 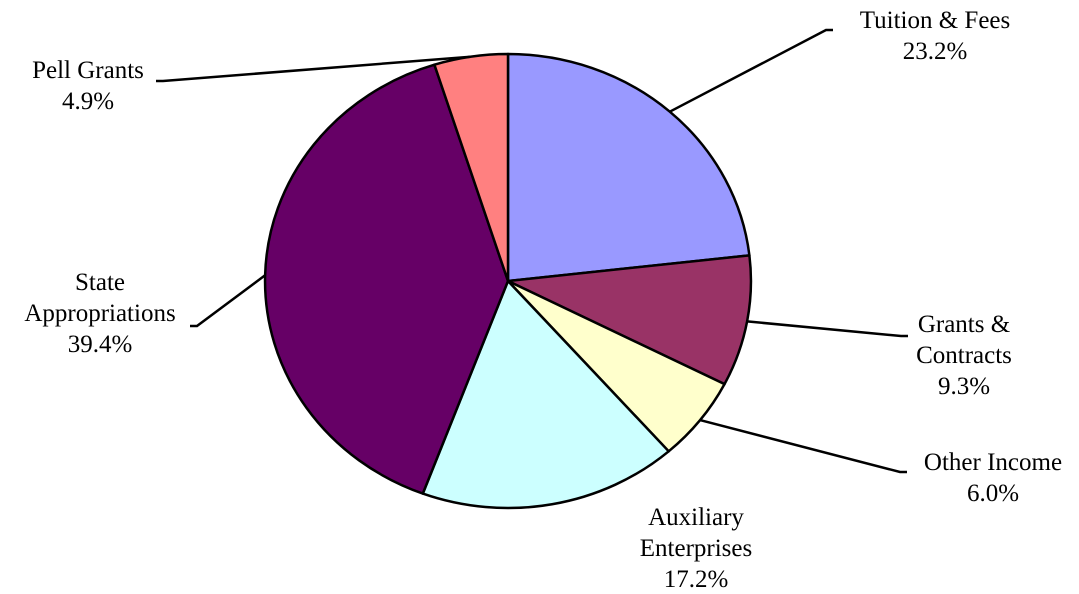 I want to click on slice-name-line-4-0: State, so click(x=100, y=282).